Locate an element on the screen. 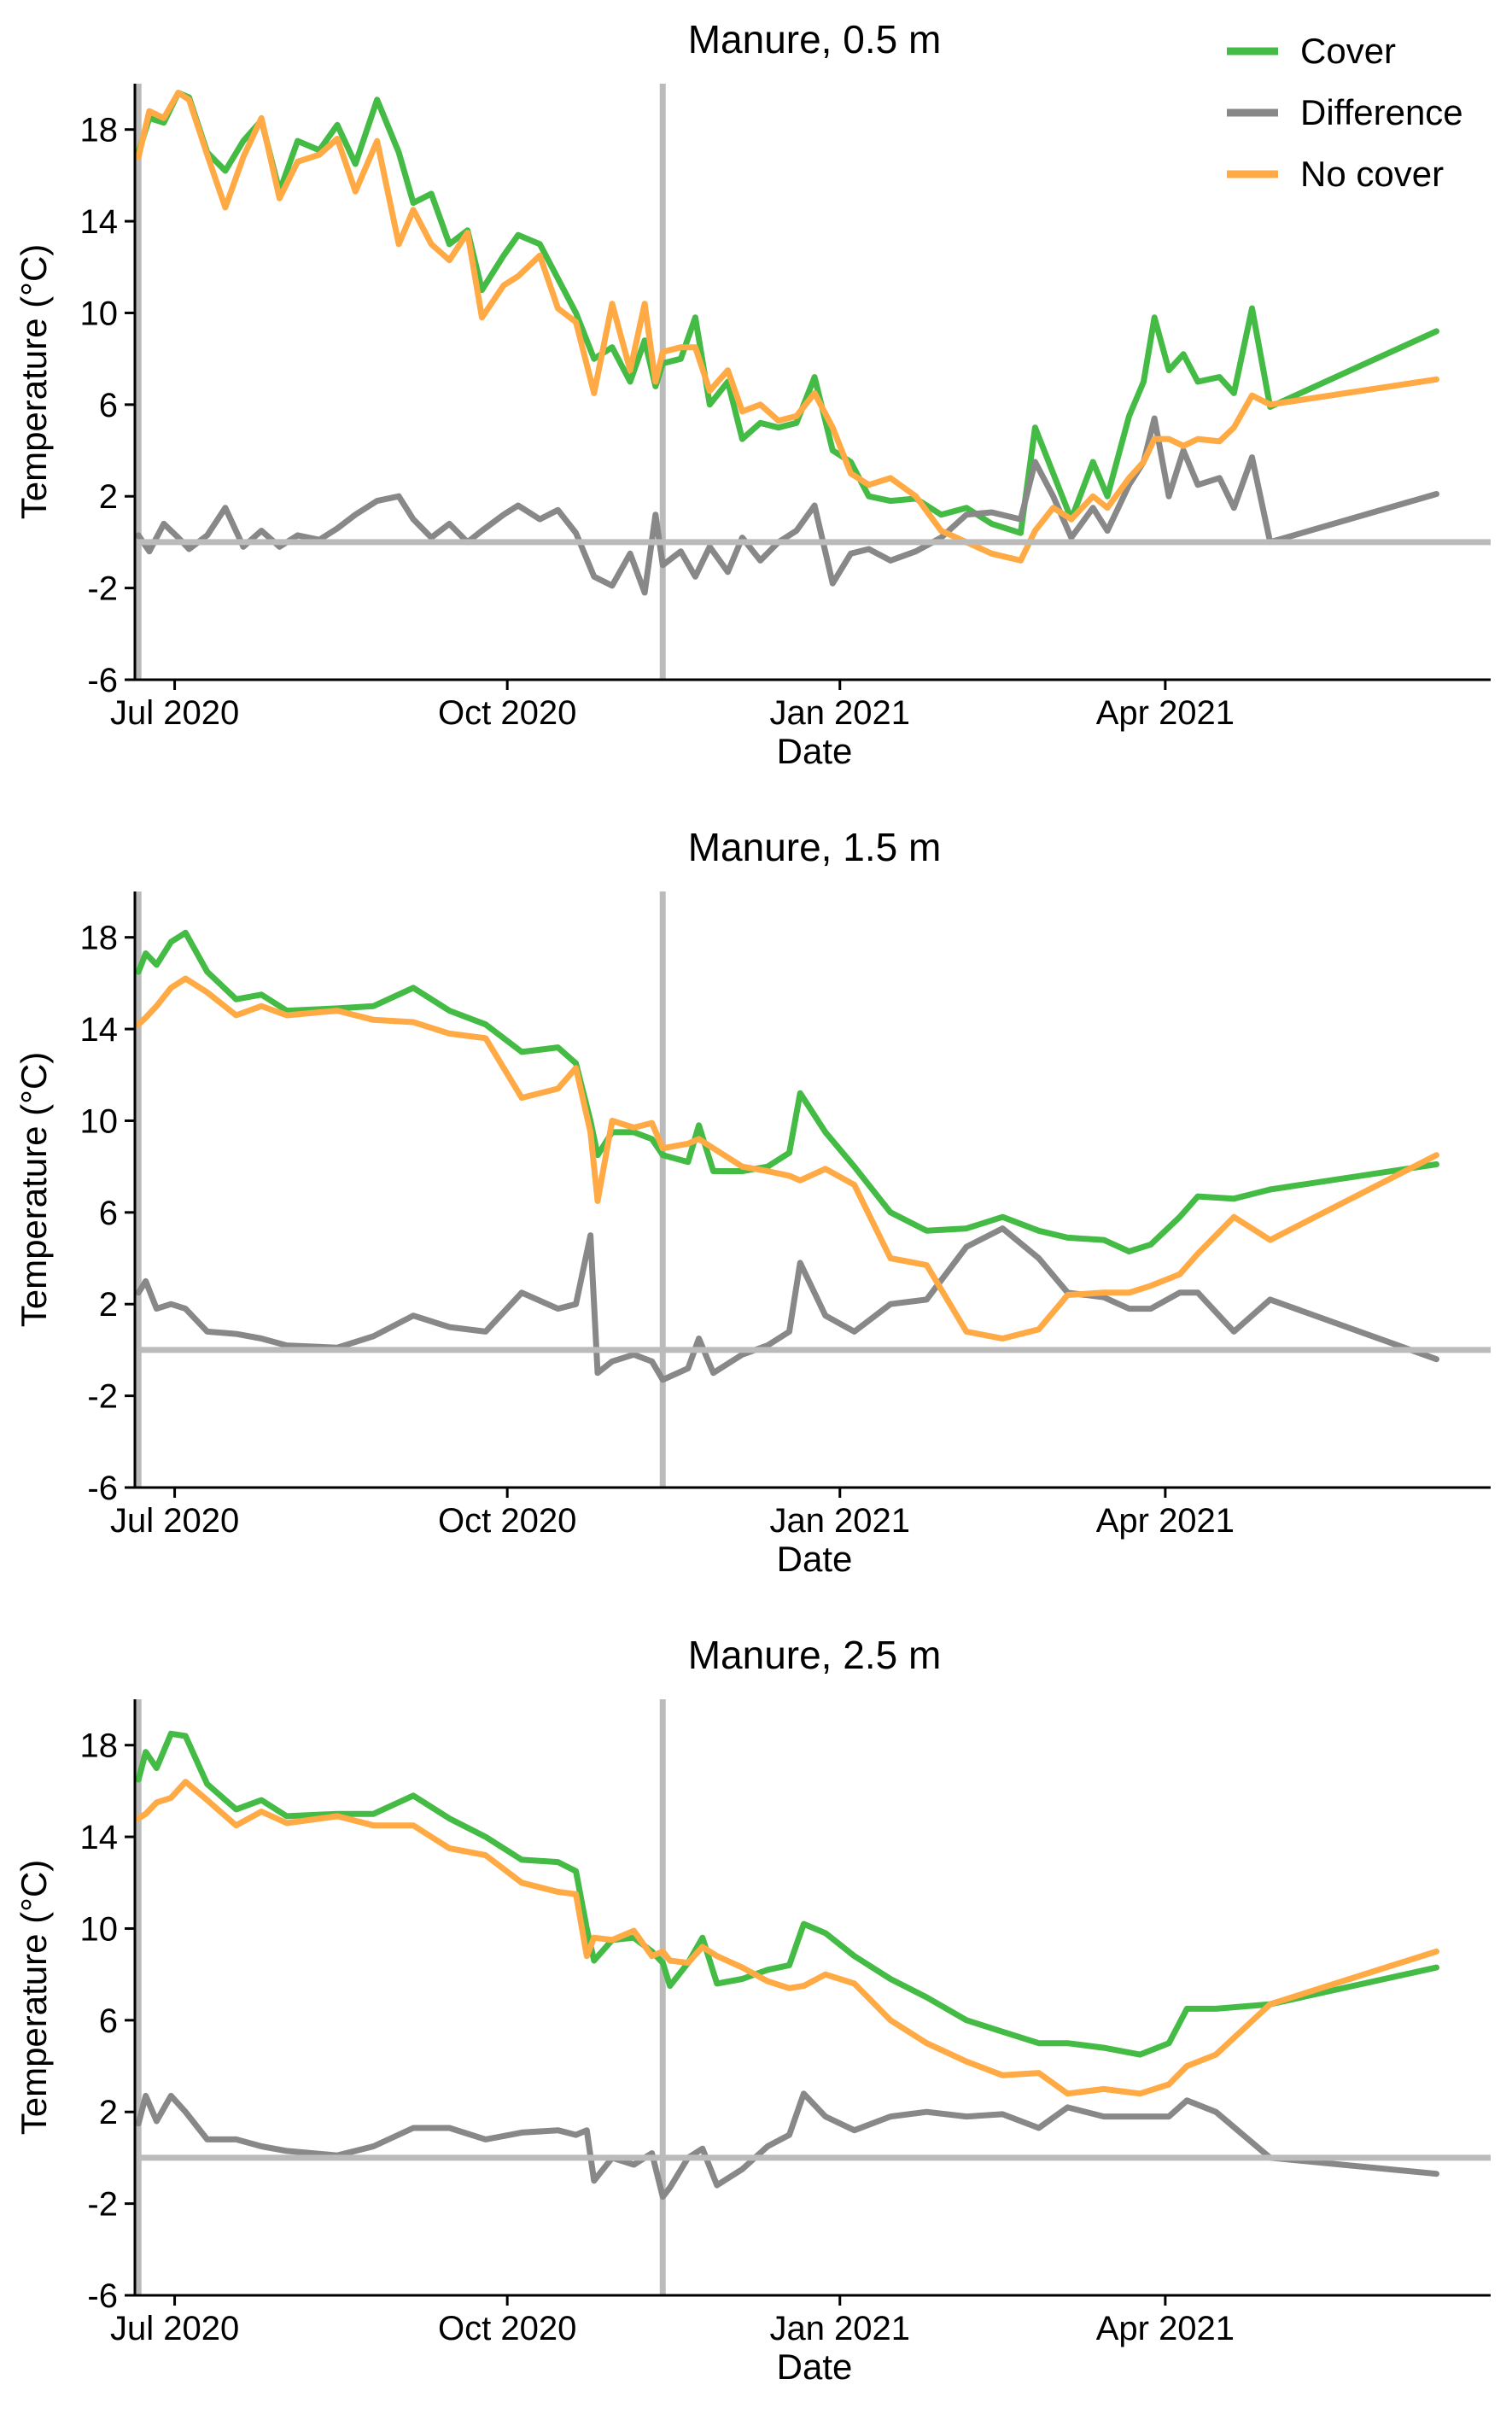 The height and width of the screenshot is (2420, 1512). legend-label-difference: Difference is located at coordinates (1381, 112).